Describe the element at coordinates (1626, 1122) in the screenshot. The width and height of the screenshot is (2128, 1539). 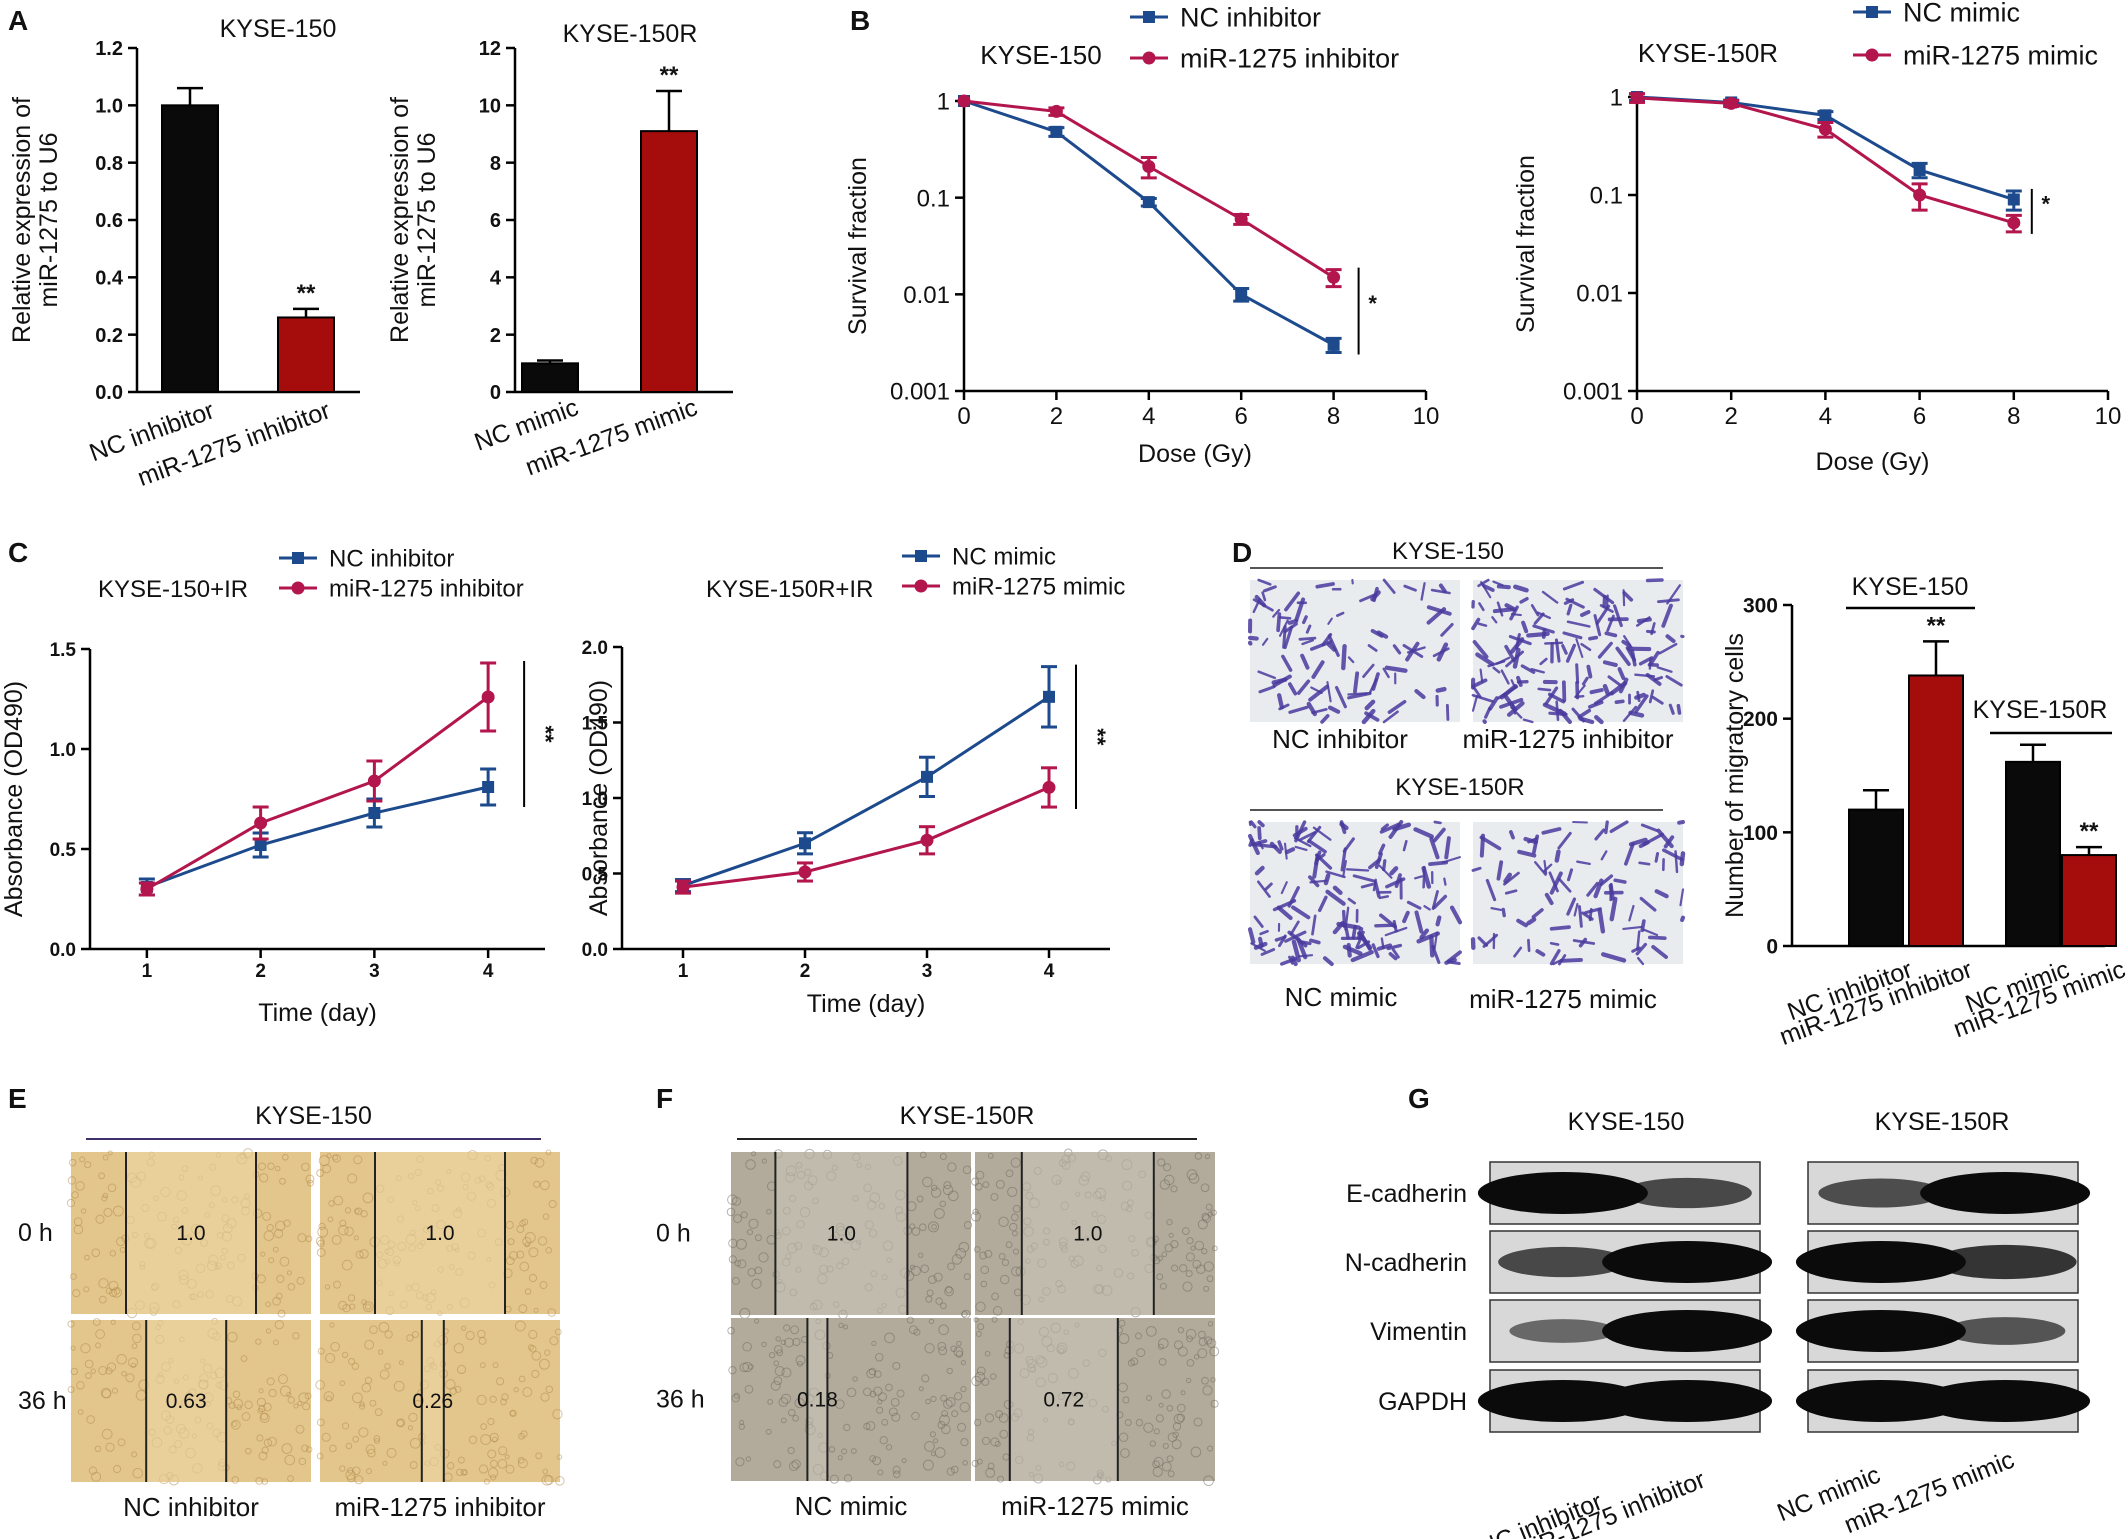
I see `blot-group-label: KYSE-150` at that location.